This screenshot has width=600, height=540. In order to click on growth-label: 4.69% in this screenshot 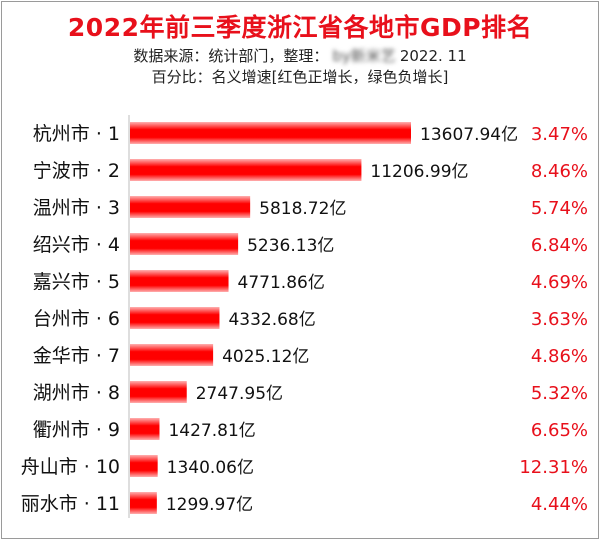, I will do `click(559, 282)`.